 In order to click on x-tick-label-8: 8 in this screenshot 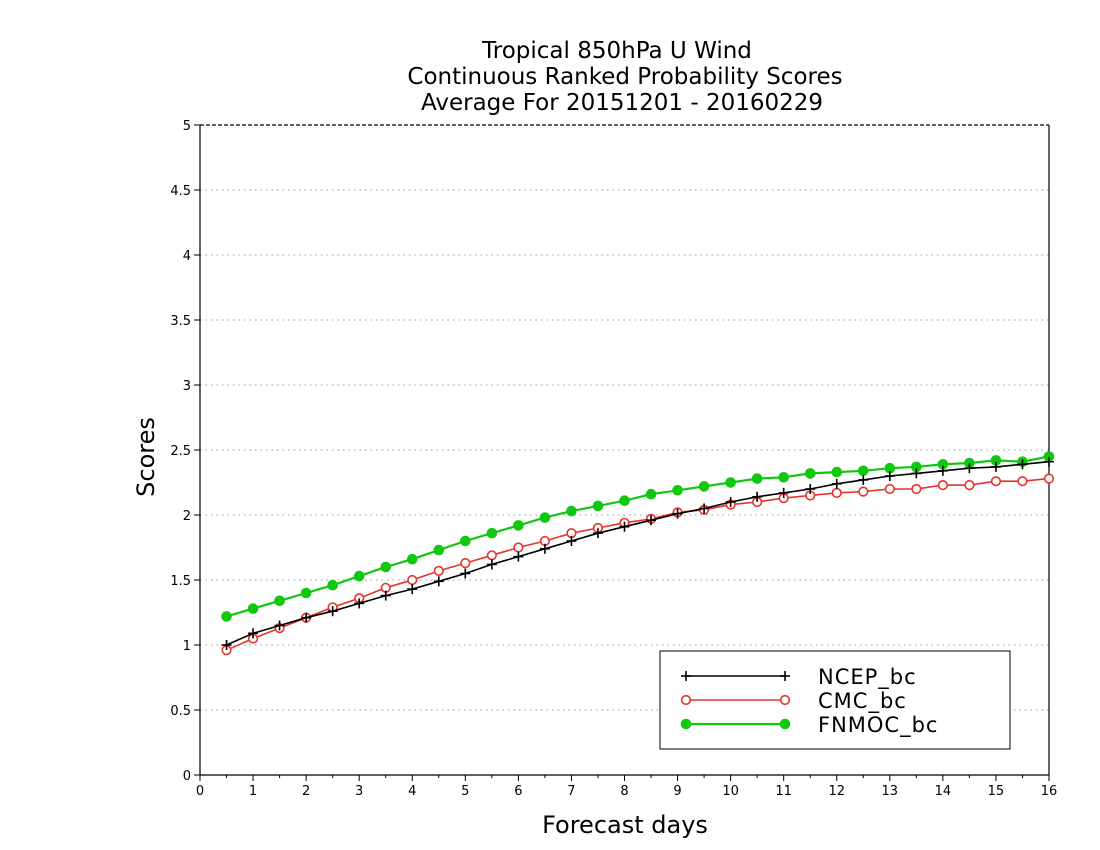, I will do `click(624, 791)`.